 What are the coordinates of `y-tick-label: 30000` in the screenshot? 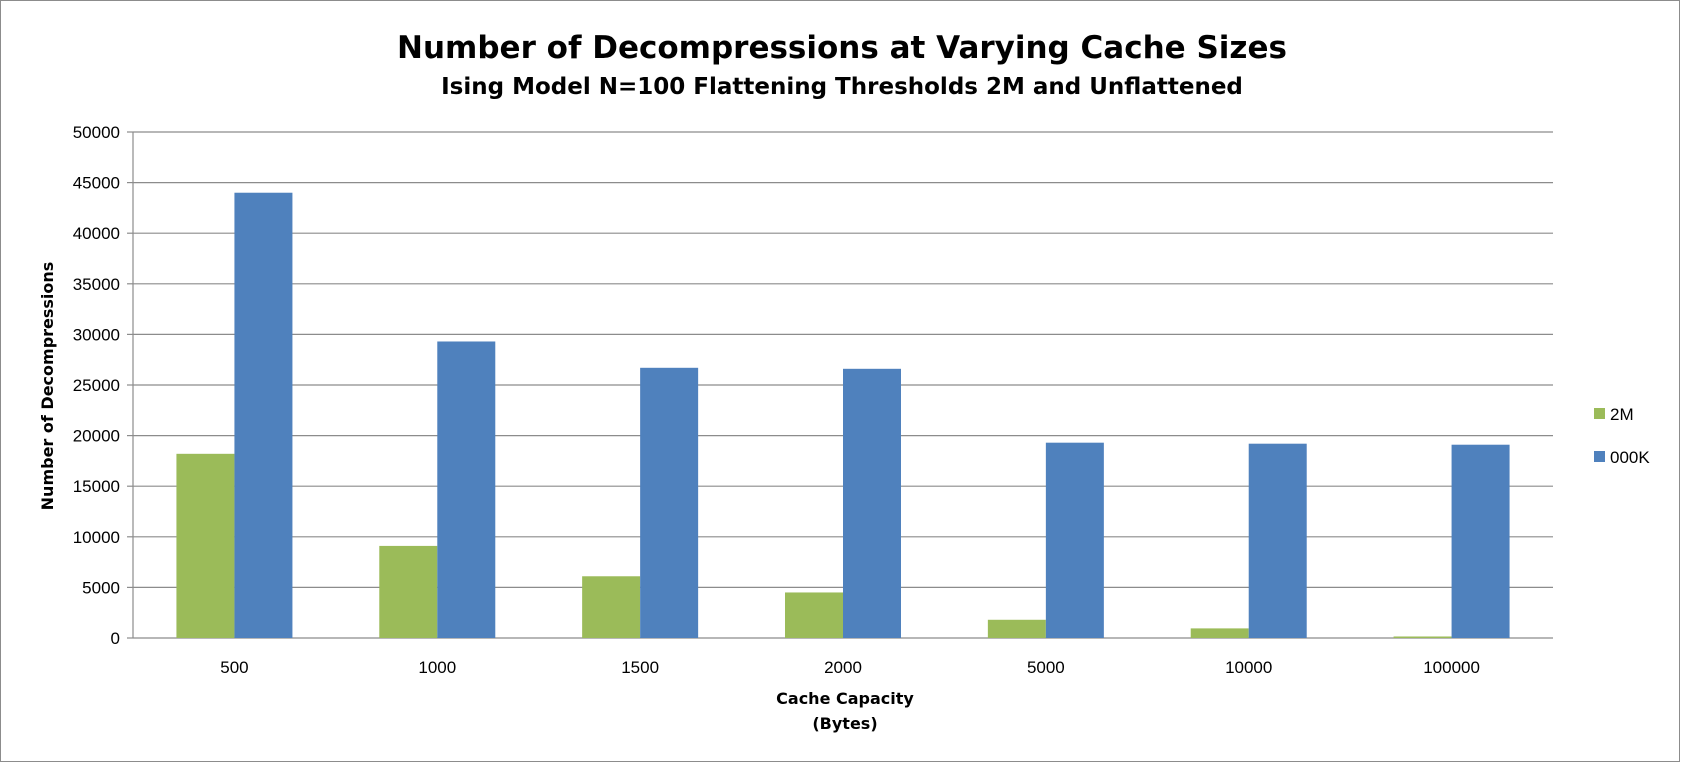 It's located at (96, 334).